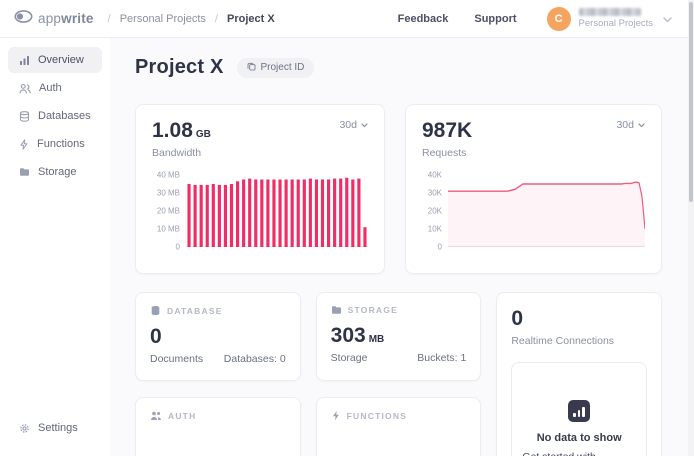 This screenshot has height=456, width=694. I want to click on id-icon, so click(251, 68).